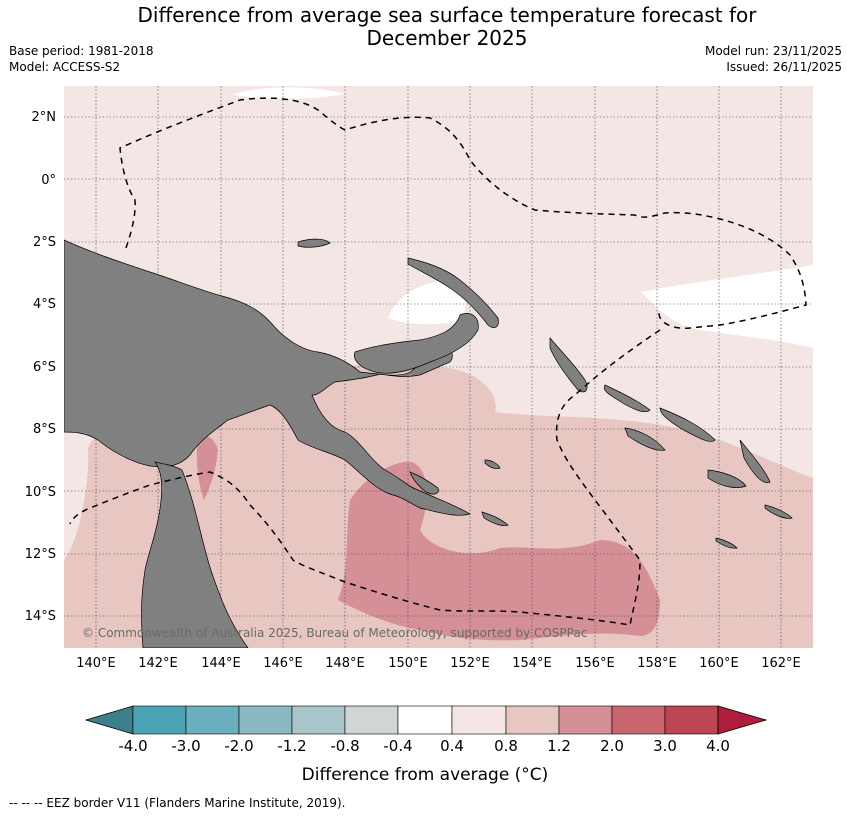  What do you see at coordinates (773, 51) in the screenshot?
I see `model-run-text: Model run: 23/11/2025` at bounding box center [773, 51].